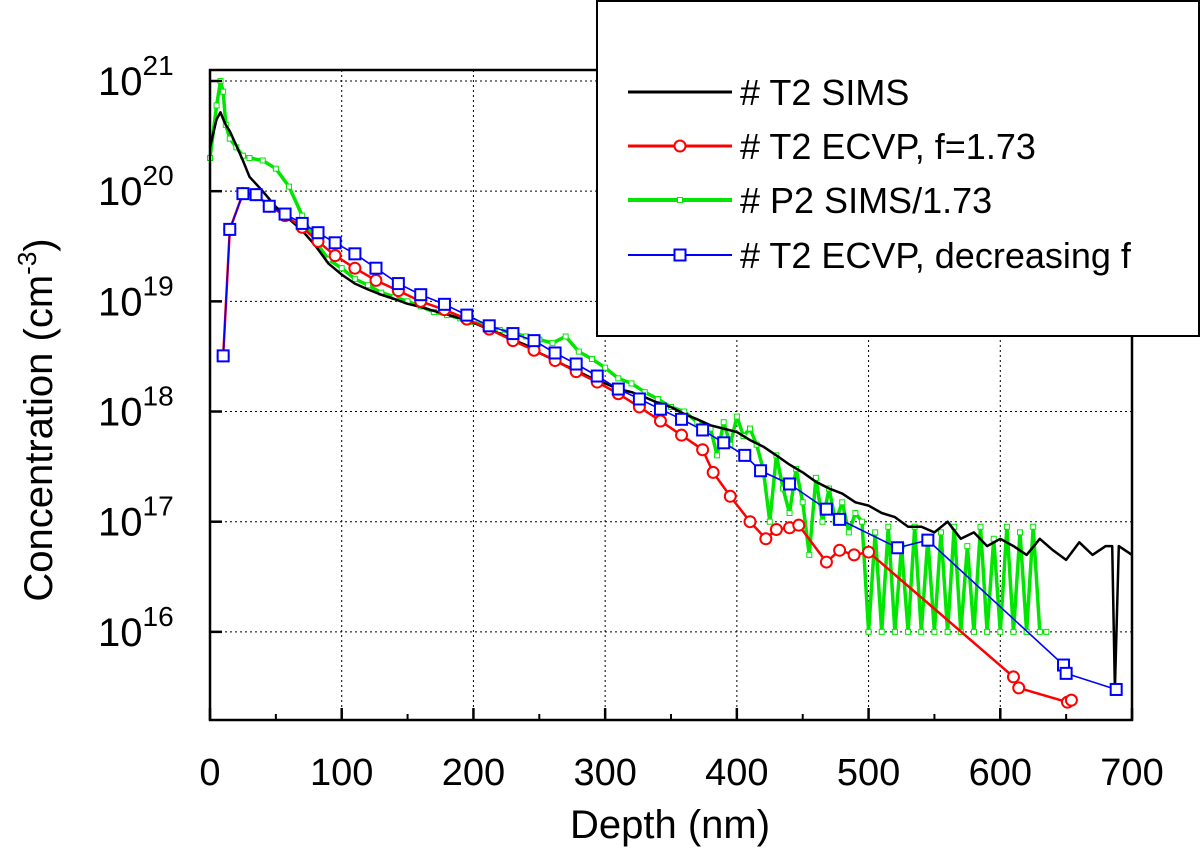  Describe the element at coordinates (136, 408) in the screenshot. I see `y-tick-label: 1018` at that location.